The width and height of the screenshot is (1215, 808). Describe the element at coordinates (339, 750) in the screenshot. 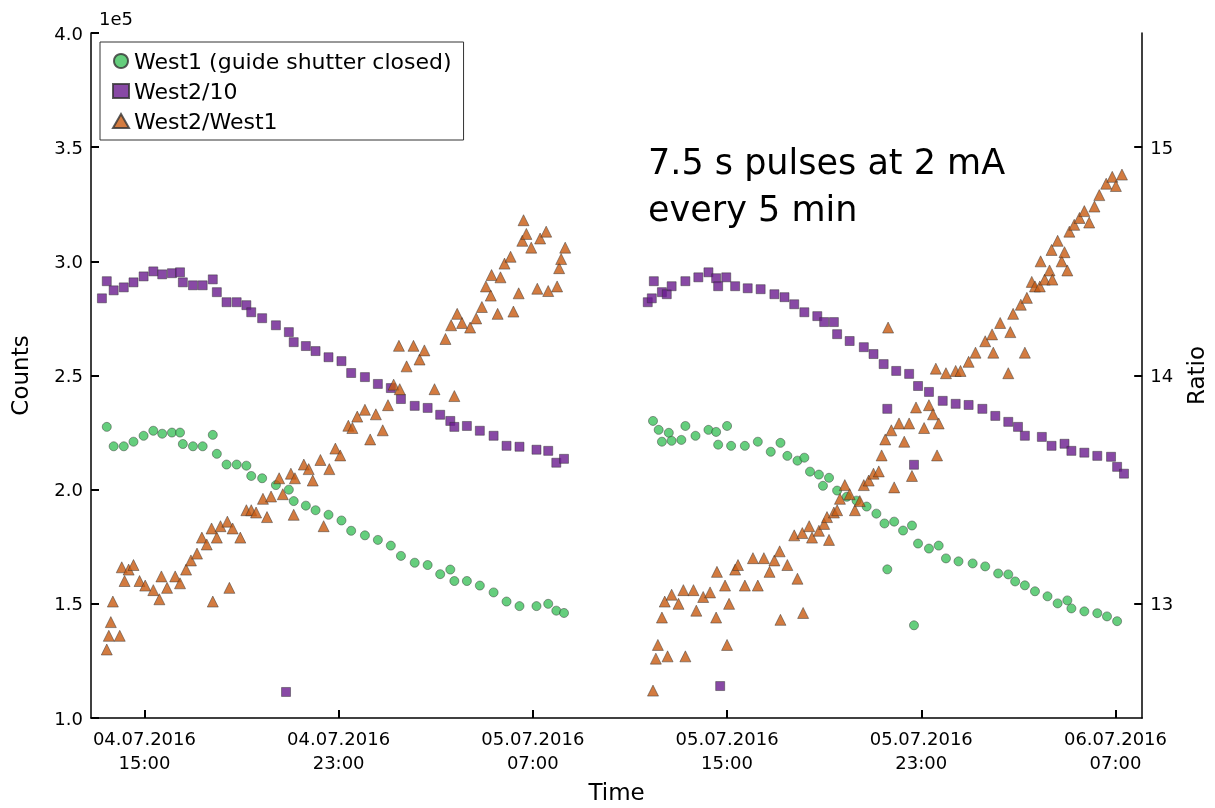

I see `x-tick-label: 04.07.2016 23:00` at that location.